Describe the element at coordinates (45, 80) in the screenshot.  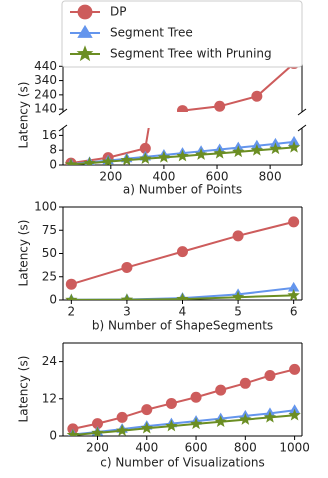
I see `y-tick-label: 340` at that location.